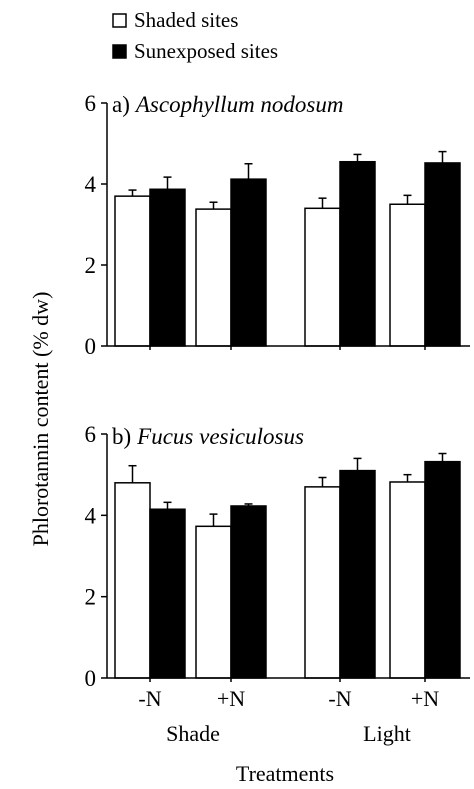  Describe the element at coordinates (285, 773) in the screenshot. I see `x-axis-label: Treatments` at that location.